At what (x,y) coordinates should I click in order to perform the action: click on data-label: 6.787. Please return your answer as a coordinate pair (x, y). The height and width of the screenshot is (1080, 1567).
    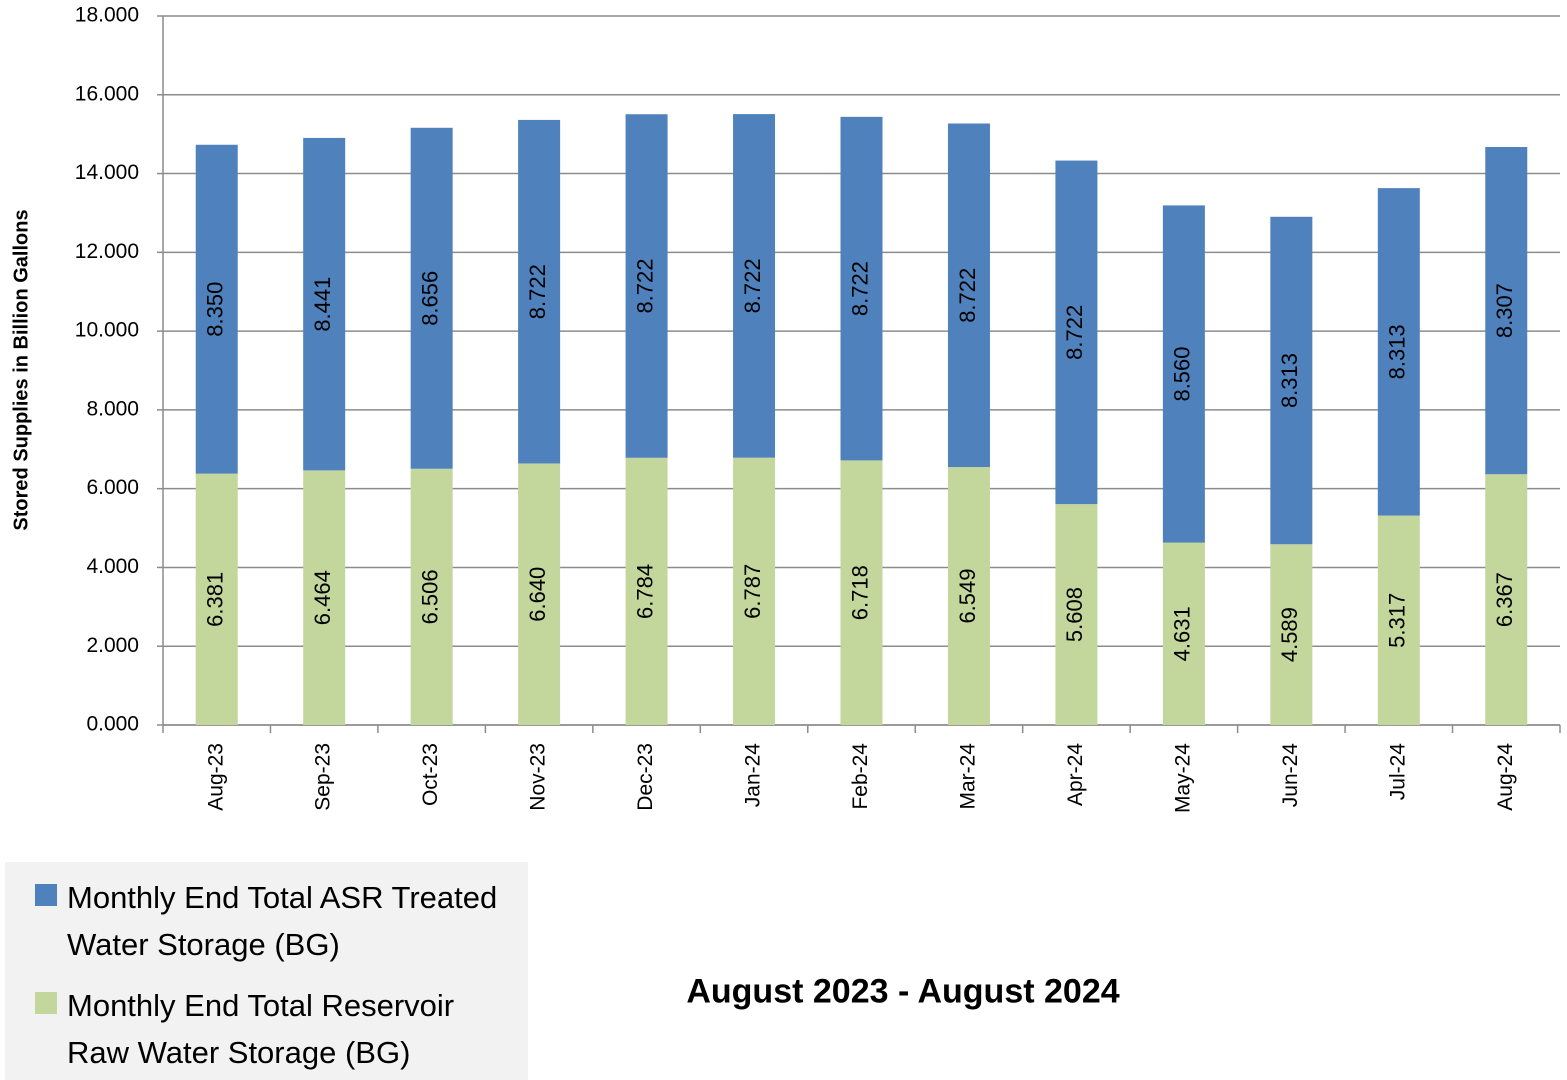
    Looking at the image, I should click on (752, 591).